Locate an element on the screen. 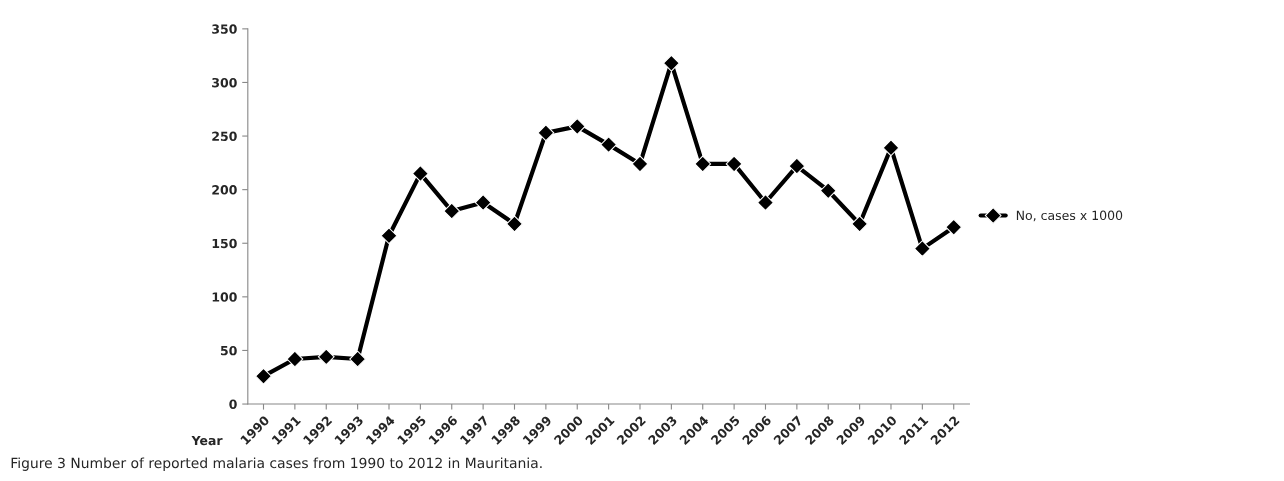  caption: Figure 3 Number of reported malaria cases from 1990 to 2012 in Mauritania. is located at coordinates (276, 464).